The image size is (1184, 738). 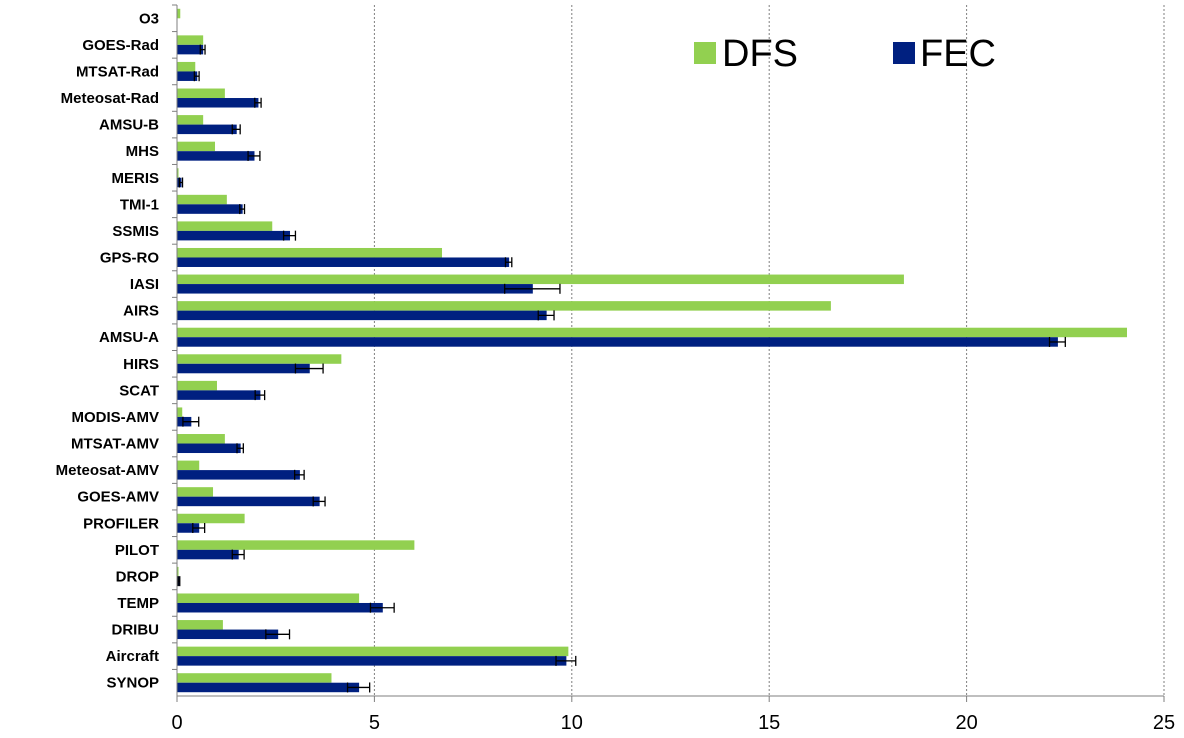 What do you see at coordinates (572, 723) in the screenshot?
I see `x-tick-label: 10` at bounding box center [572, 723].